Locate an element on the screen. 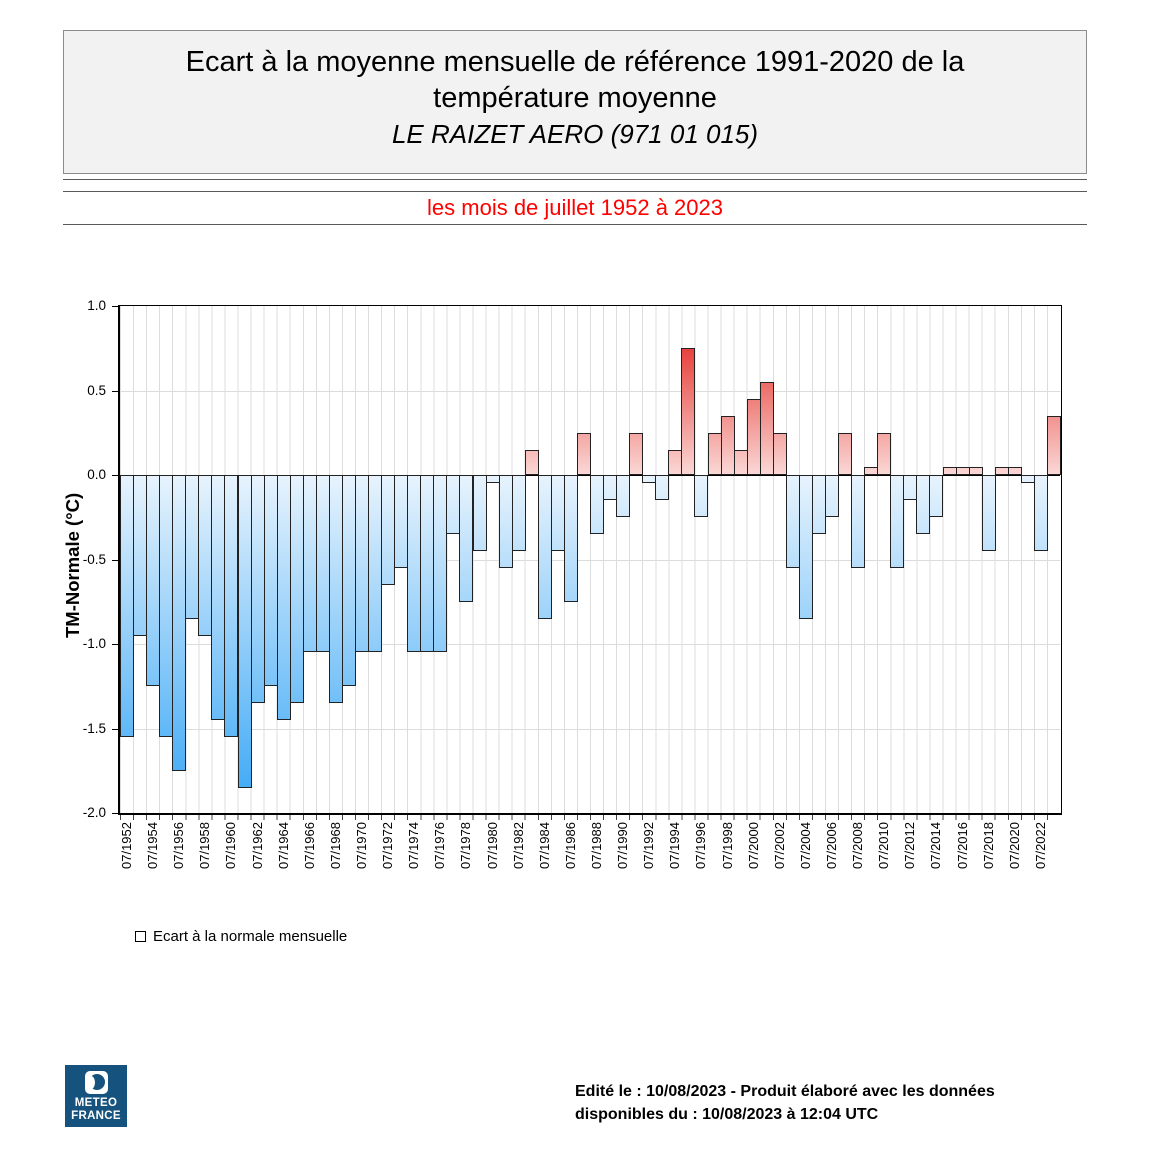 The height and width of the screenshot is (1150, 1150). x-tick-label: 07/1956 is located at coordinates (179, 845).